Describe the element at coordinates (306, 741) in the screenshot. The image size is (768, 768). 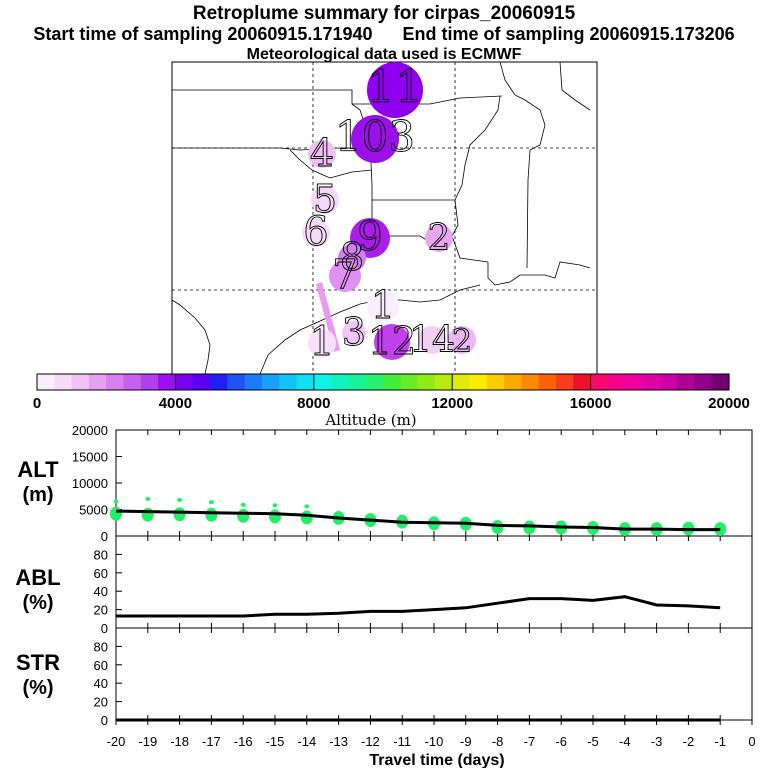
I see `x-tick-label: -14` at that location.